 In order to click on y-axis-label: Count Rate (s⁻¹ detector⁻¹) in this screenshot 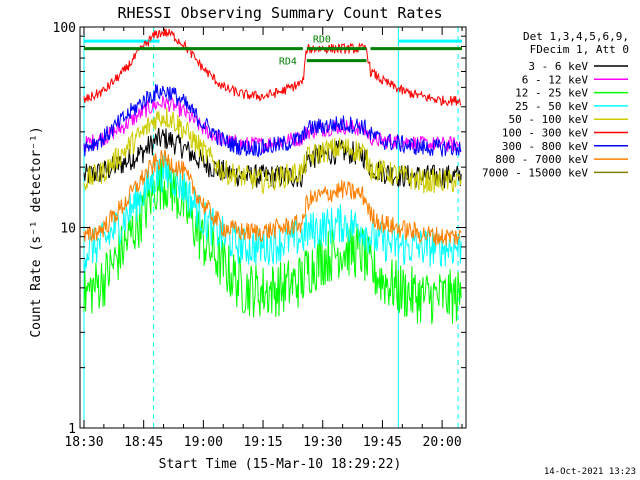, I will do `click(36, 231)`.